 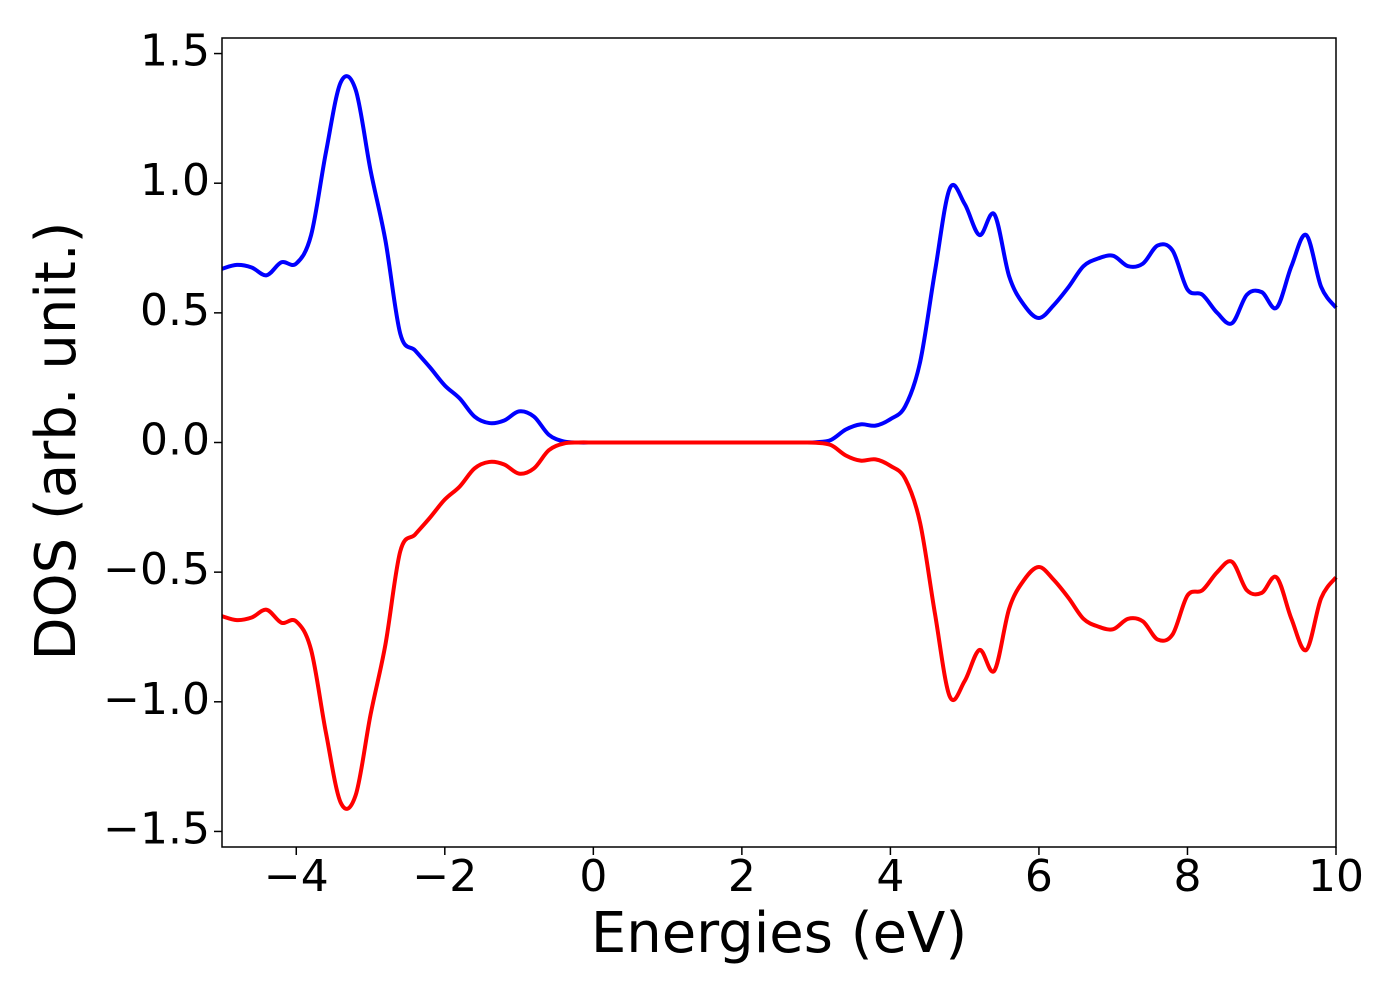 I want to click on y-tick-label: 1.0, so click(x=175, y=180).